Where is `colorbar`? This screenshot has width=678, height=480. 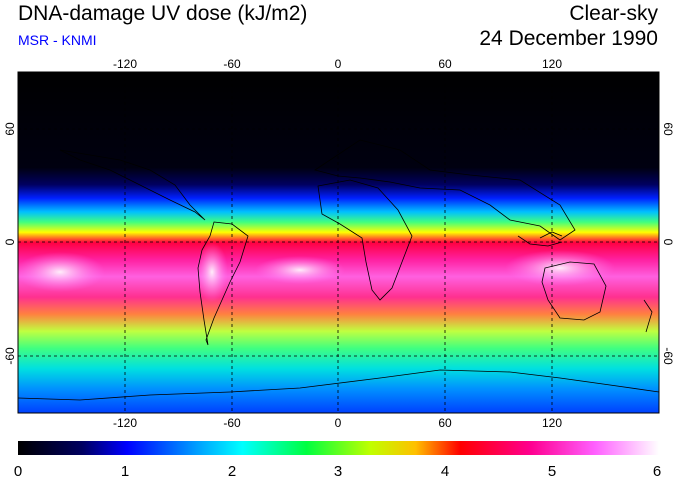
colorbar is located at coordinates (338, 448).